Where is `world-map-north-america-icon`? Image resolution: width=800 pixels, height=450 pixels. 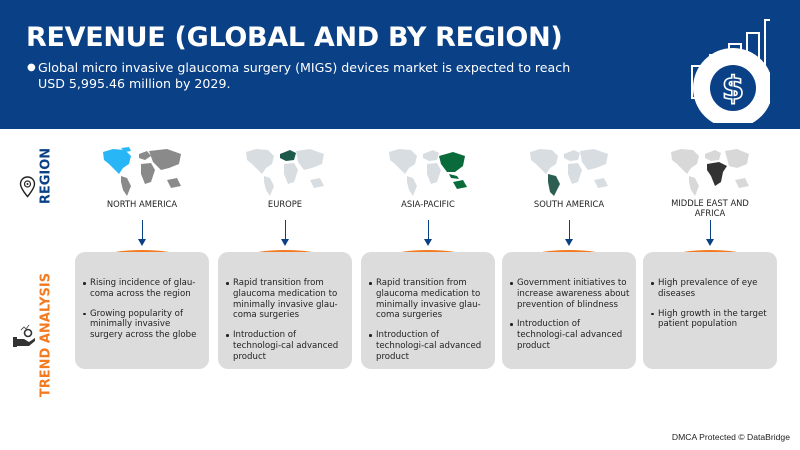 world-map-north-america-icon is located at coordinates (142, 171).